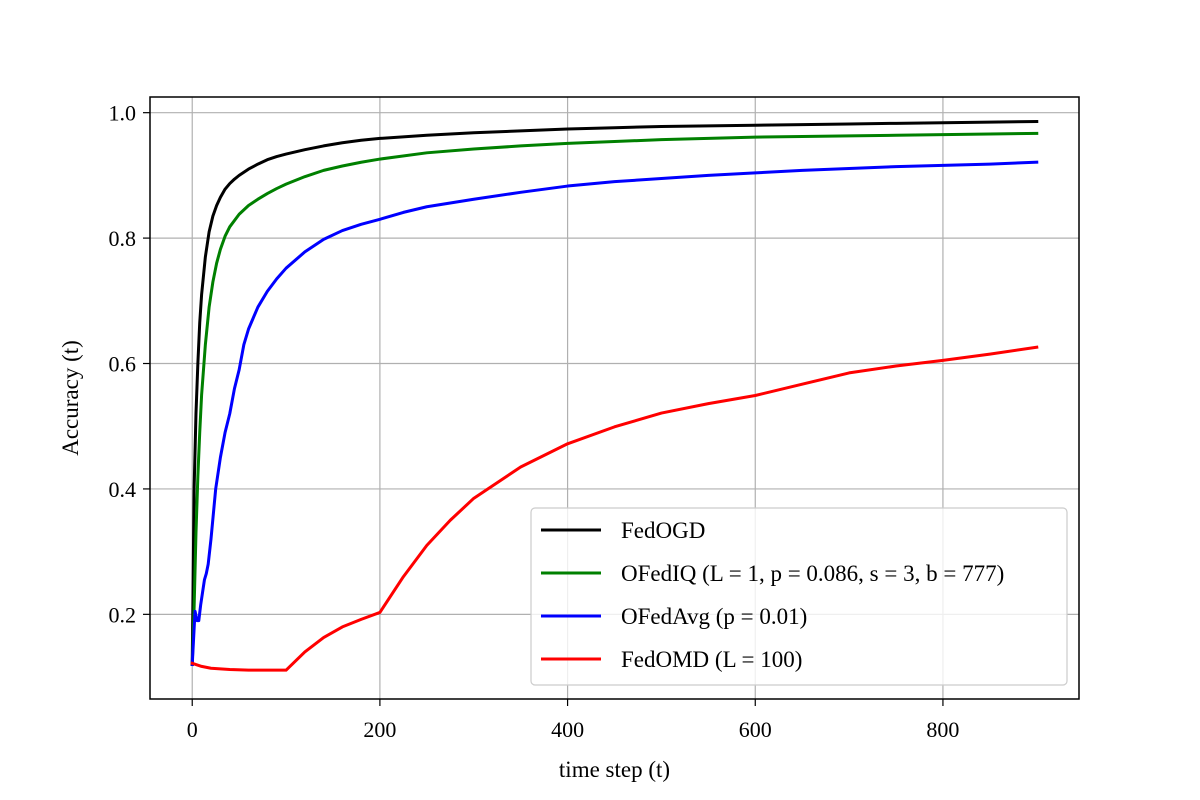 This screenshot has height=800, width=1200. What do you see at coordinates (70, 398) in the screenshot?
I see `y-axis-title: Accuracy (t)` at bounding box center [70, 398].